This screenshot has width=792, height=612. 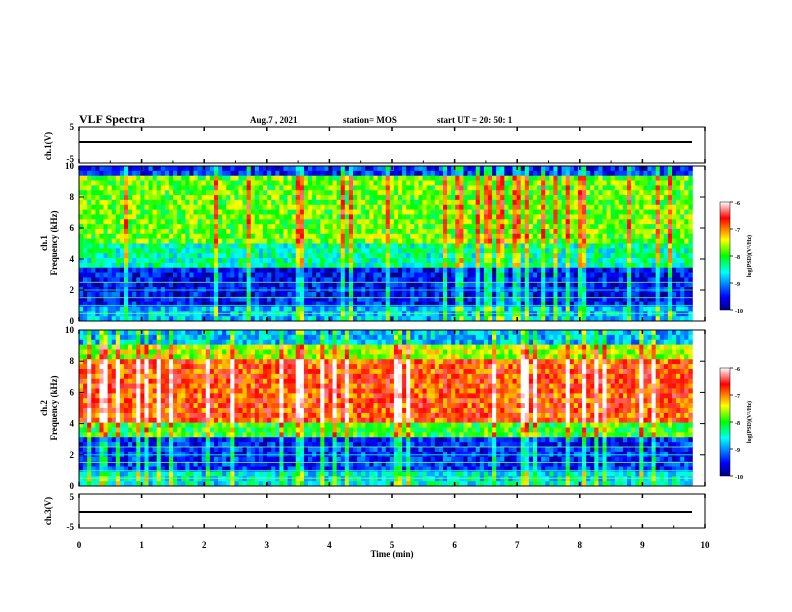 What do you see at coordinates (475, 120) in the screenshot?
I see `start-ut-label: start UT = 20: 50: 1` at bounding box center [475, 120].